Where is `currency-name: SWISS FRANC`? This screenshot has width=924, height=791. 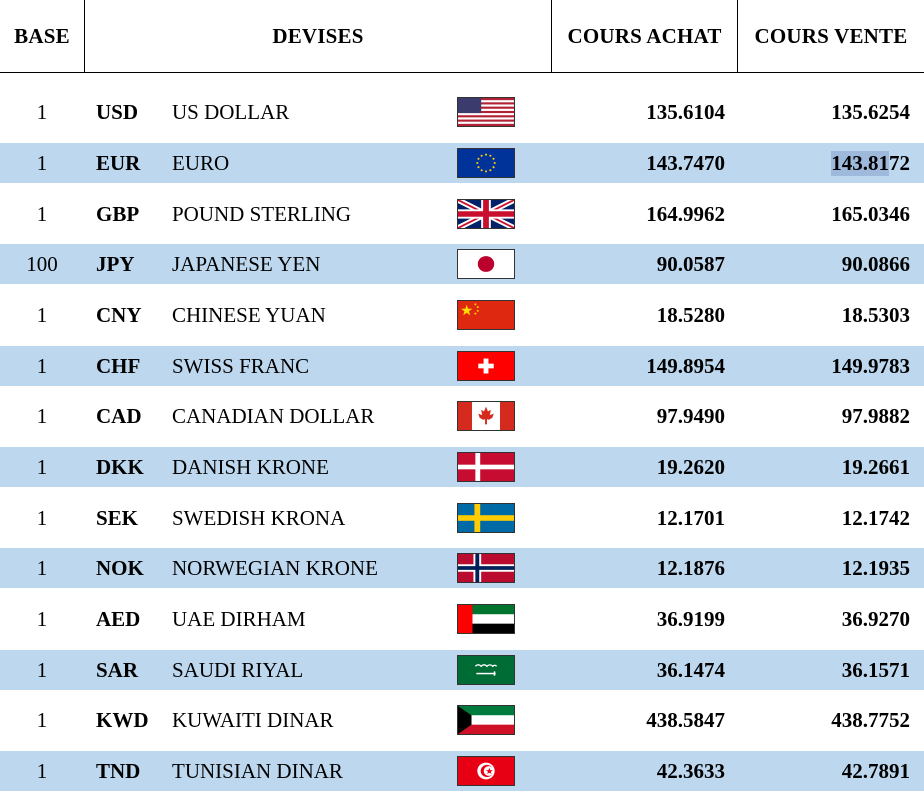 currency-name: SWISS FRANC is located at coordinates (241, 365).